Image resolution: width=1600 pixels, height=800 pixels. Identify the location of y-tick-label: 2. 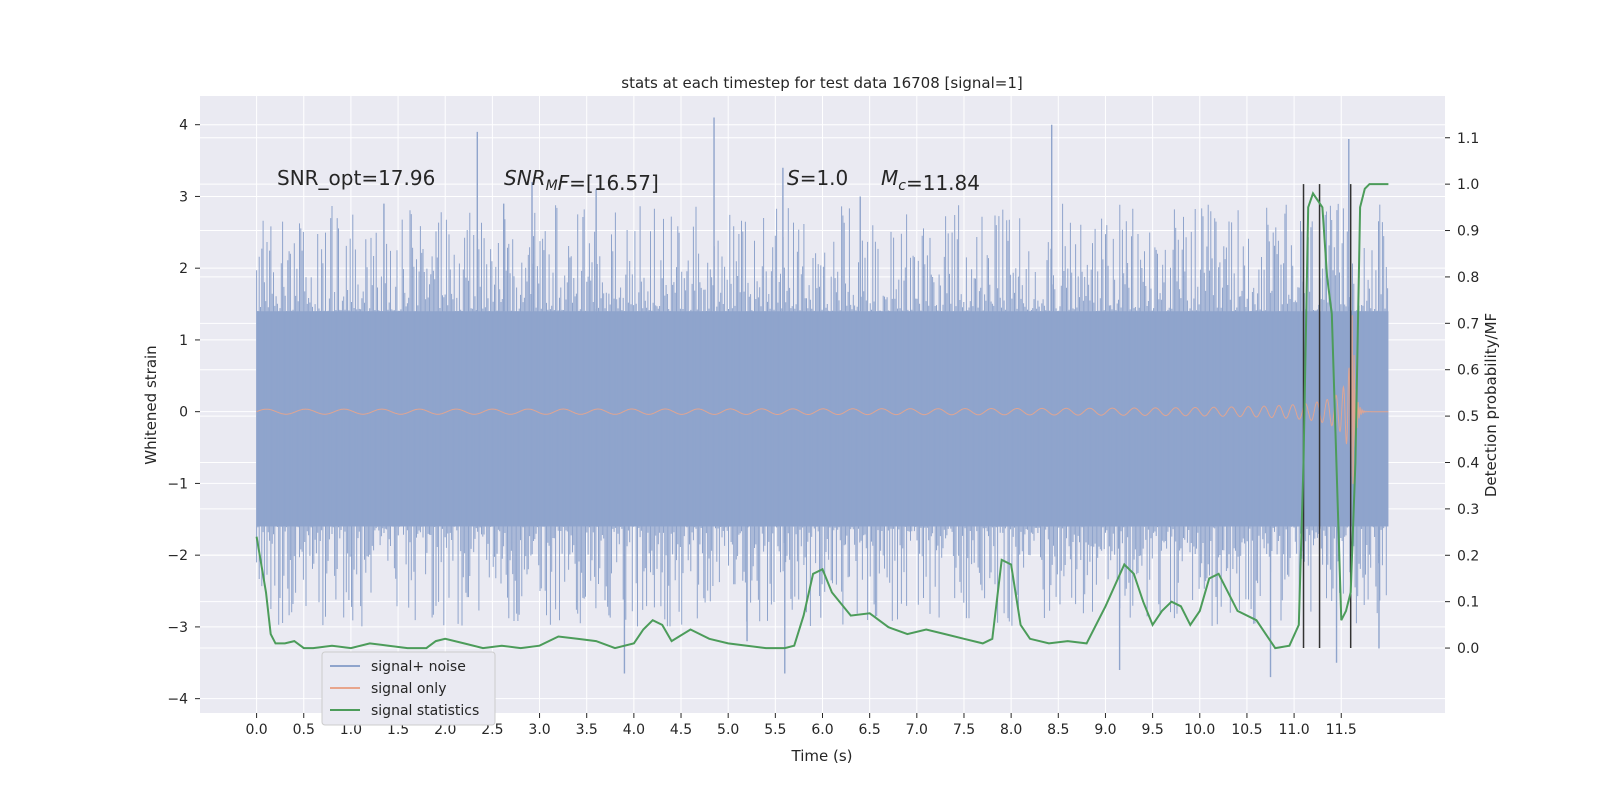
(183, 269).